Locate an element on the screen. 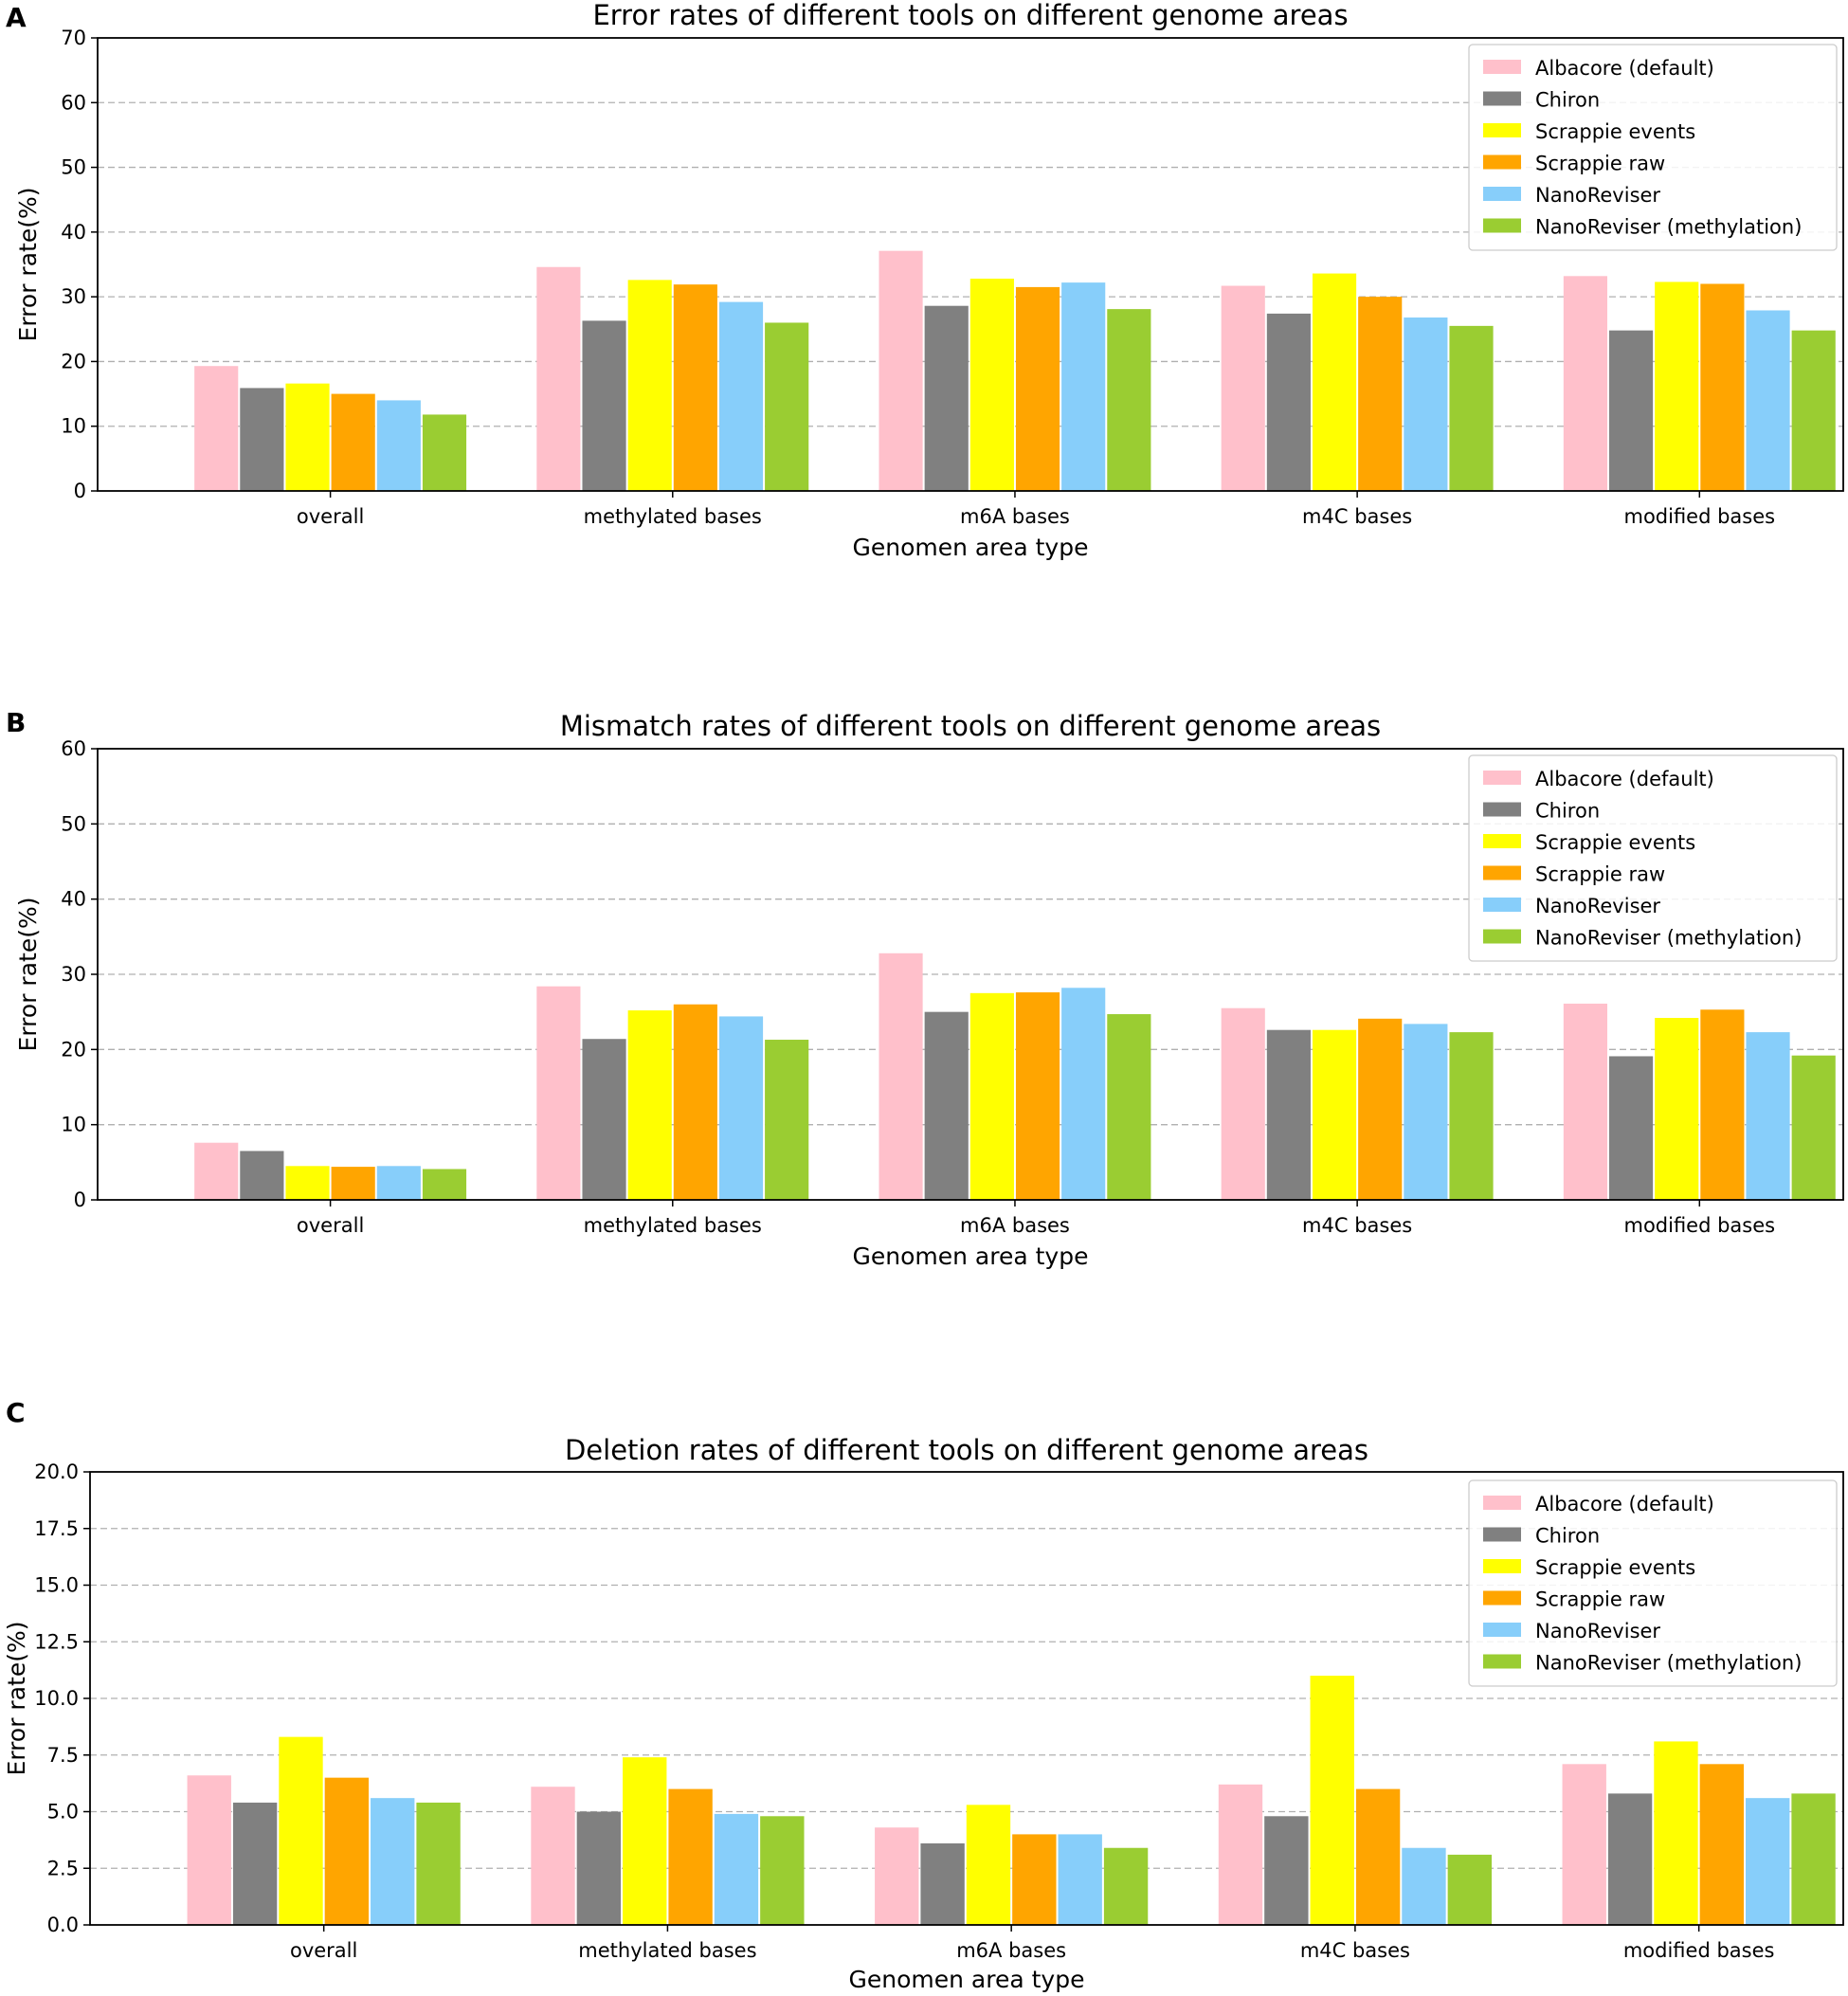 The width and height of the screenshot is (1848, 1996). bar-nanoreviser-overall is located at coordinates (393, 1861).